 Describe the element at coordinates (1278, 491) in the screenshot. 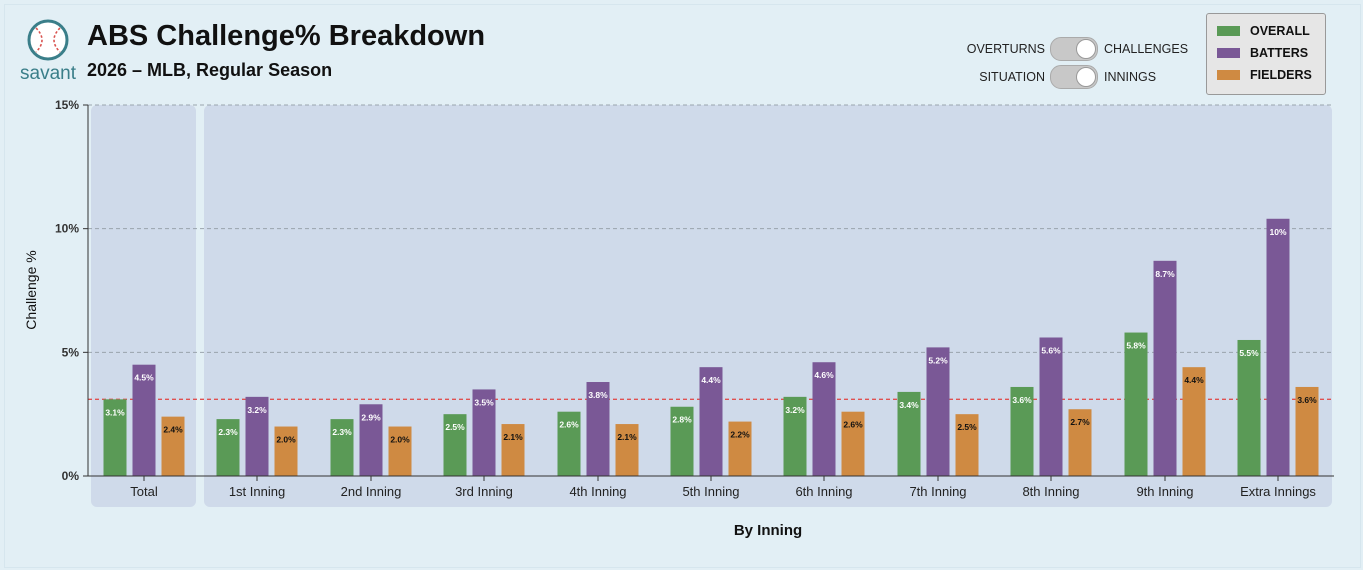

I see `x-tick-label: Extra Innings` at that location.